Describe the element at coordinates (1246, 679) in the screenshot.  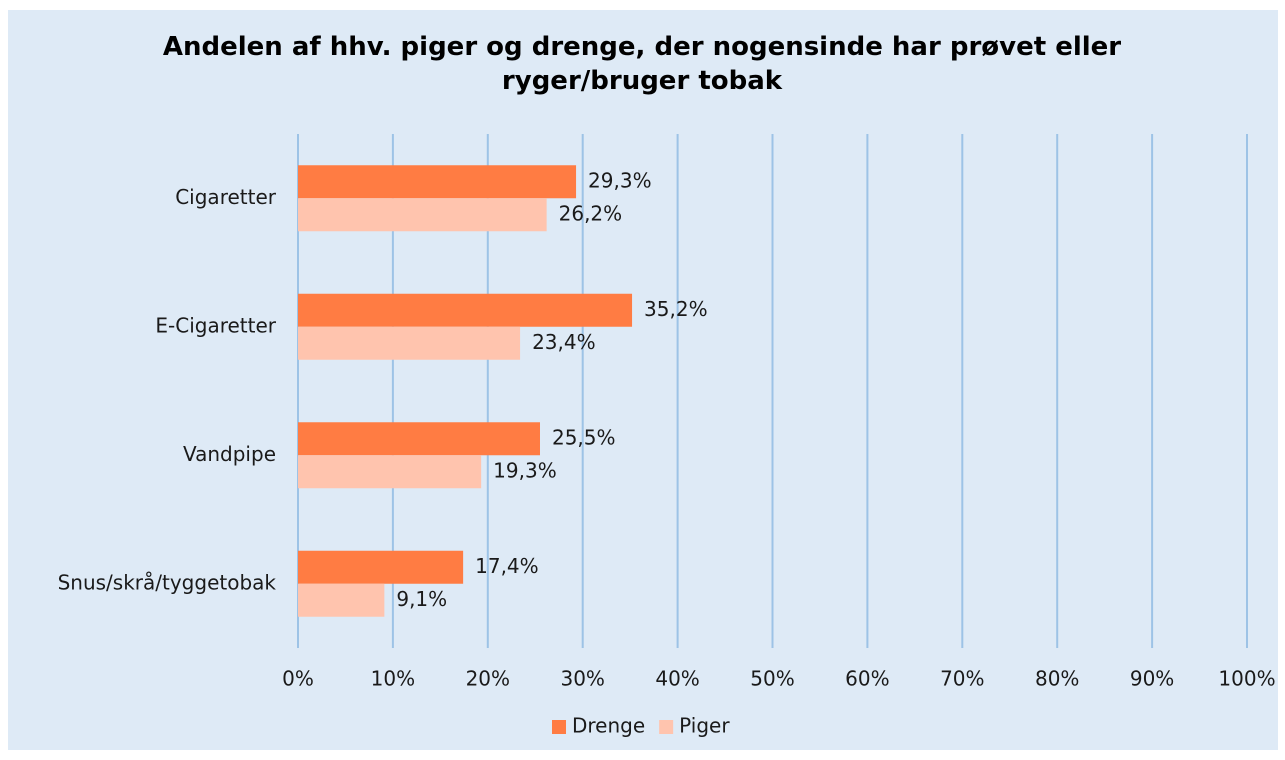
I see `x-tick-label: 100%` at that location.